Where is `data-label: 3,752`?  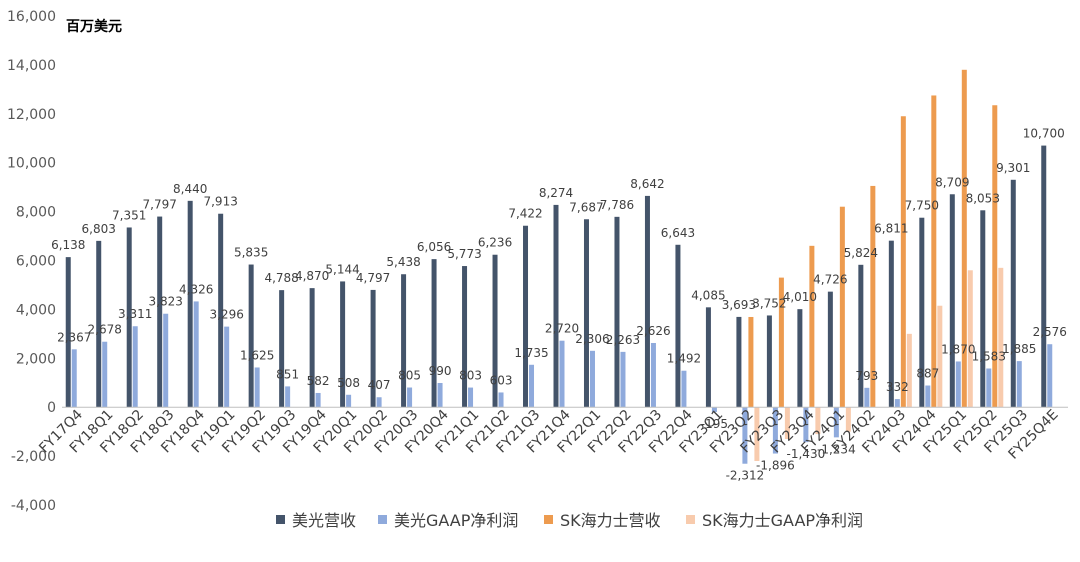
data-label: 3,752 is located at coordinates (769, 303).